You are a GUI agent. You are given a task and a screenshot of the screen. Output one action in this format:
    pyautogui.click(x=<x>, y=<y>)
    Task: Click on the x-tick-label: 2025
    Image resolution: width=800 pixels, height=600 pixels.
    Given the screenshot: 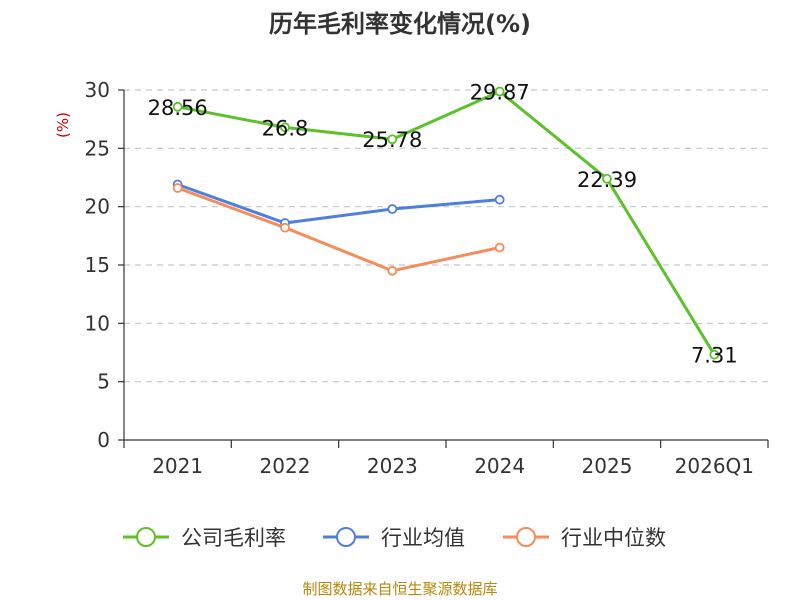 What is the action you would take?
    pyautogui.click(x=607, y=466)
    